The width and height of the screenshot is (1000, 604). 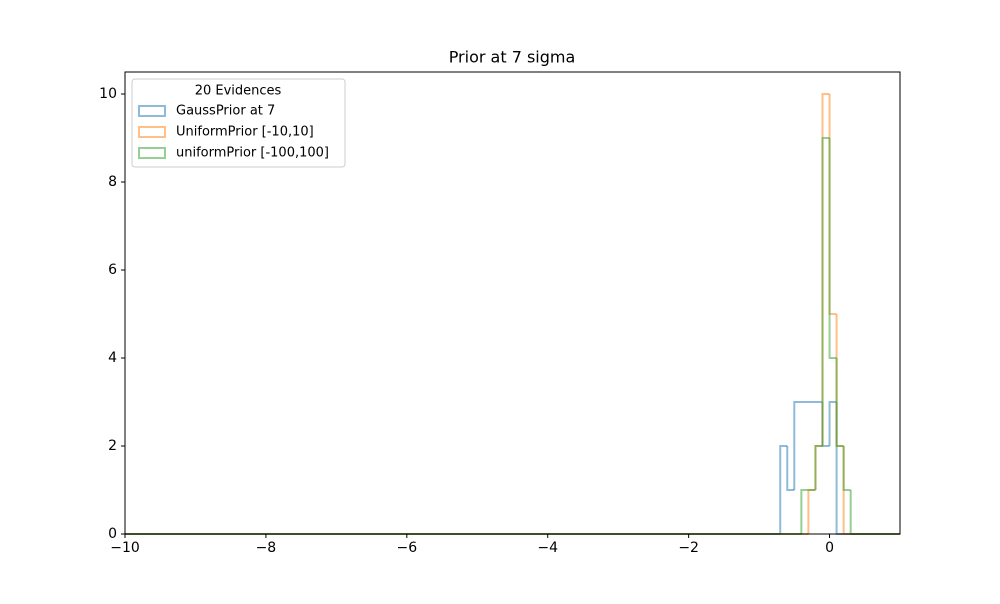 What do you see at coordinates (252, 153) in the screenshot?
I see `legend-label: uniformPrior [-100,100]` at bounding box center [252, 153].